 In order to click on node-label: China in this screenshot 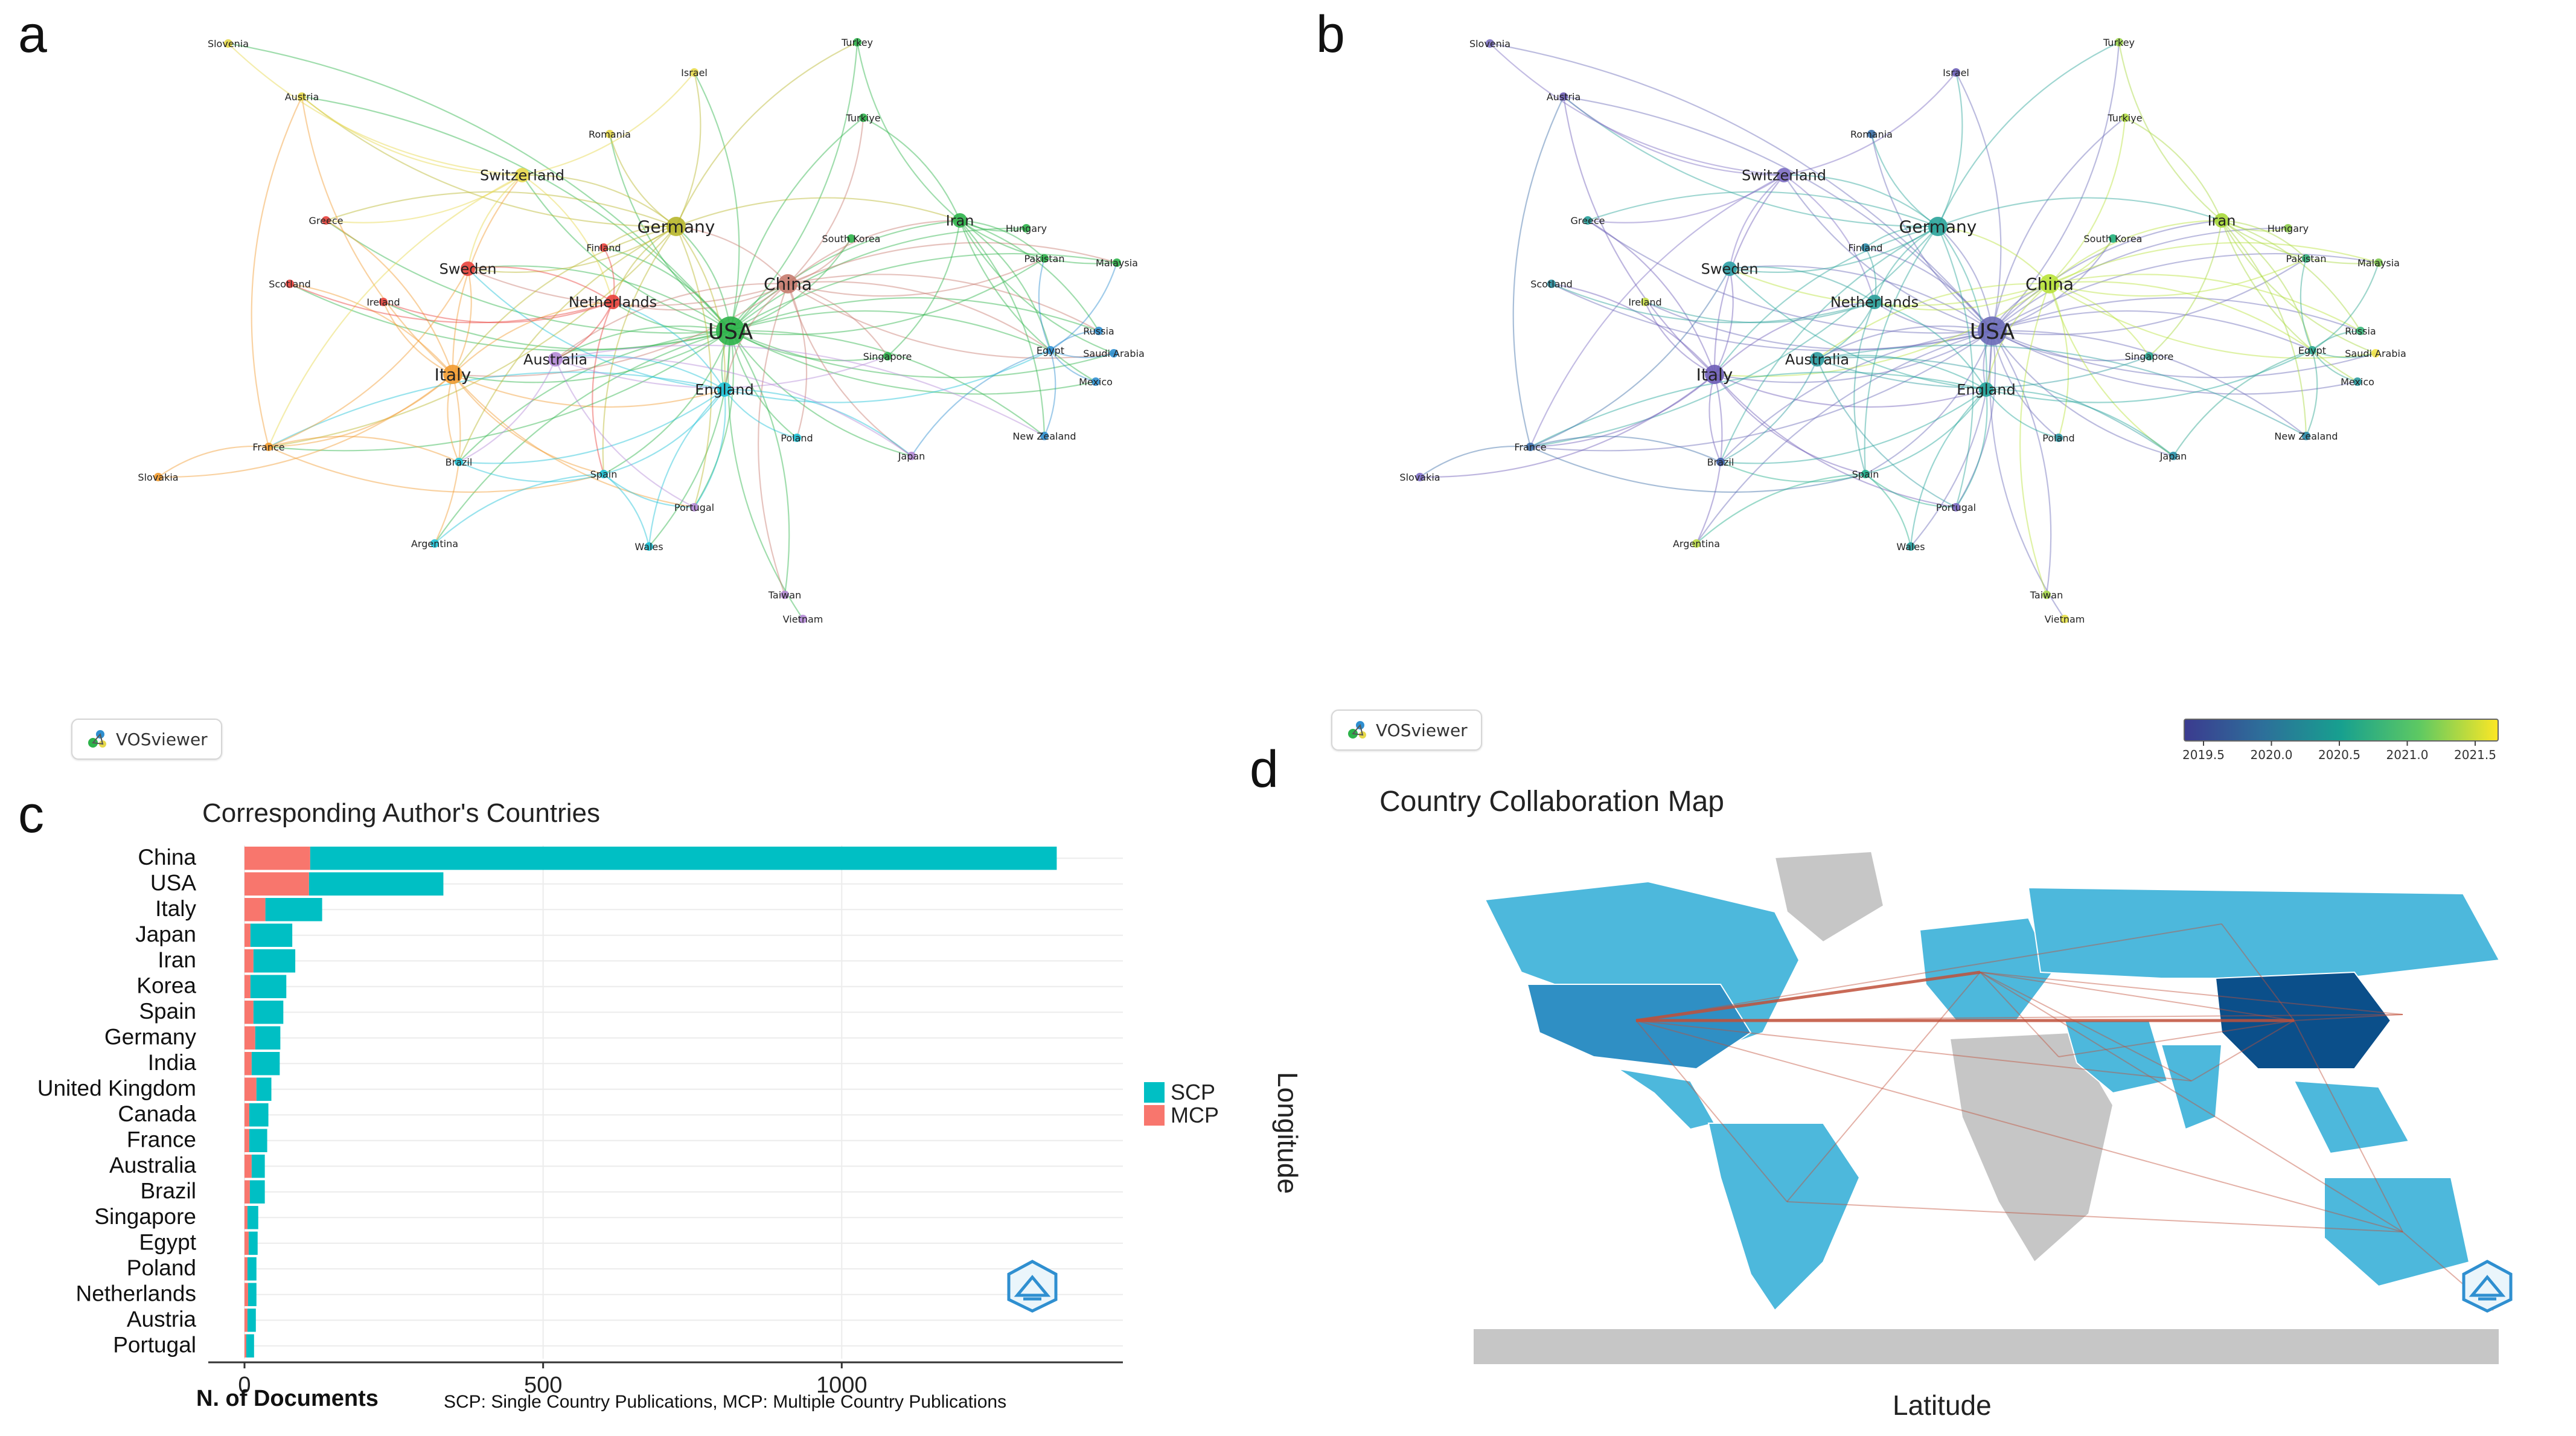, I will do `click(788, 284)`.